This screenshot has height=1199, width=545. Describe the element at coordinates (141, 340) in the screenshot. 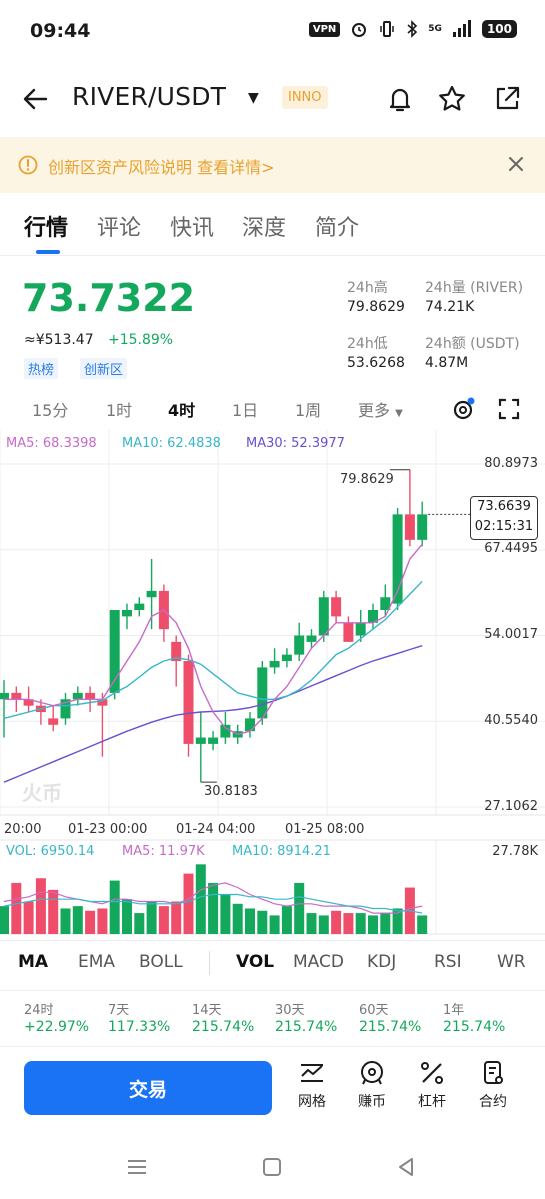

I see `change-percent: +15.89%` at that location.